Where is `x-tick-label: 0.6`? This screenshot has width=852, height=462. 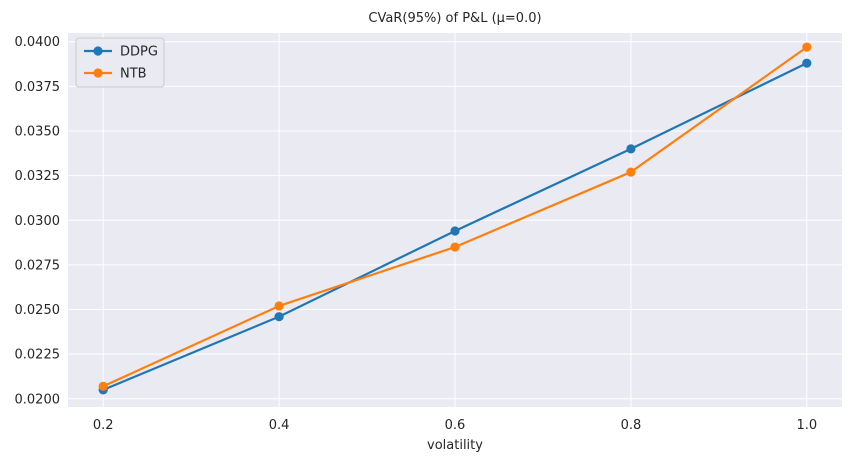
x-tick-label: 0.6 is located at coordinates (455, 425).